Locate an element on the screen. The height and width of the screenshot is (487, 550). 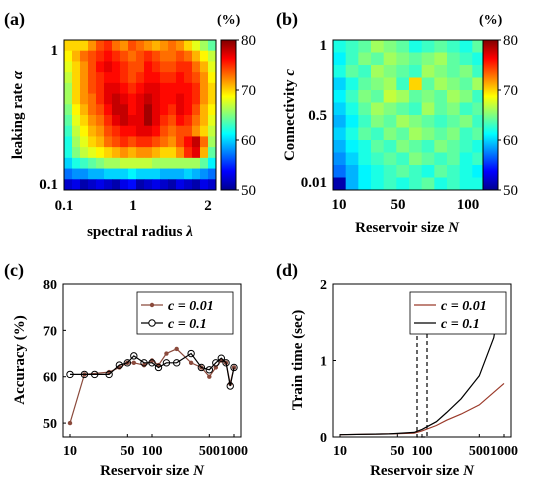
colorbar-tick-label: 60 is located at coordinates (248, 141).